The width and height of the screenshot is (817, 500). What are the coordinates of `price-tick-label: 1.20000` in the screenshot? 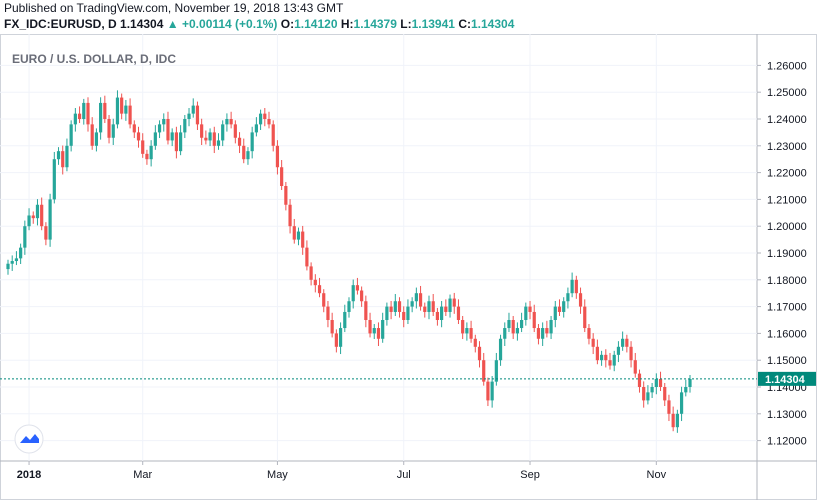 It's located at (787, 227).